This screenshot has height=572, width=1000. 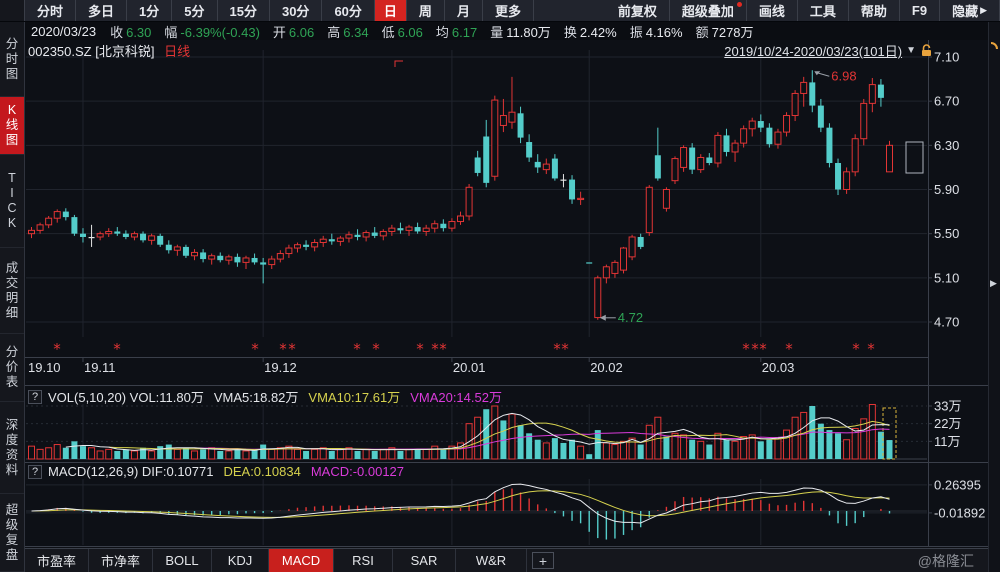 I want to click on symbol-name: [北京科锐], so click(x=125, y=51).